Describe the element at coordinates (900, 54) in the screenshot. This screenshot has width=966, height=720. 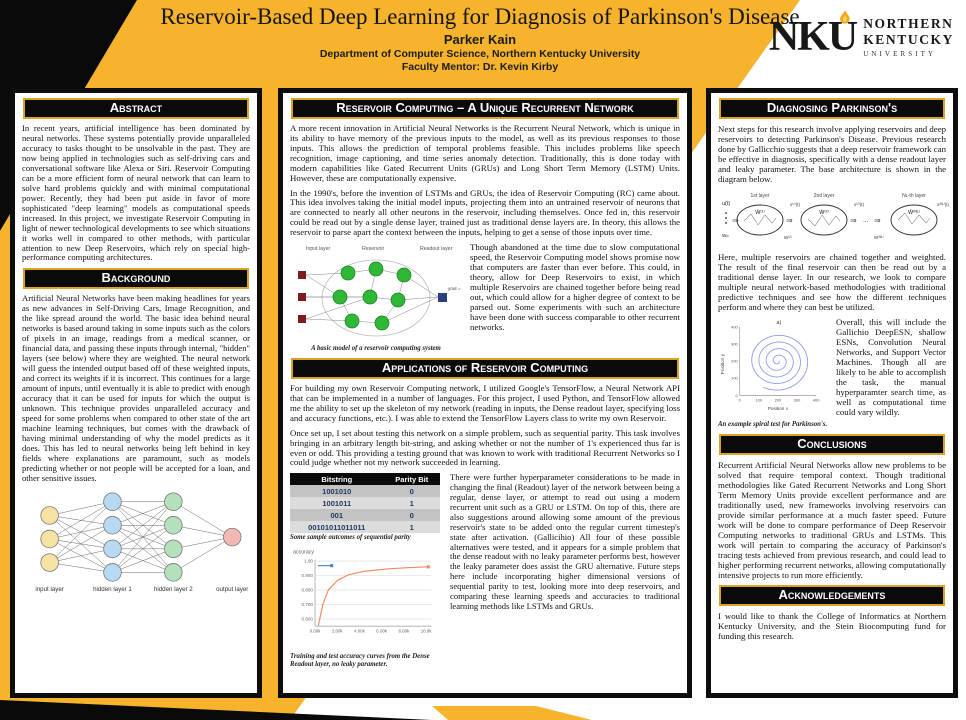
I see `logo-line3: UNIVERSITY` at that location.